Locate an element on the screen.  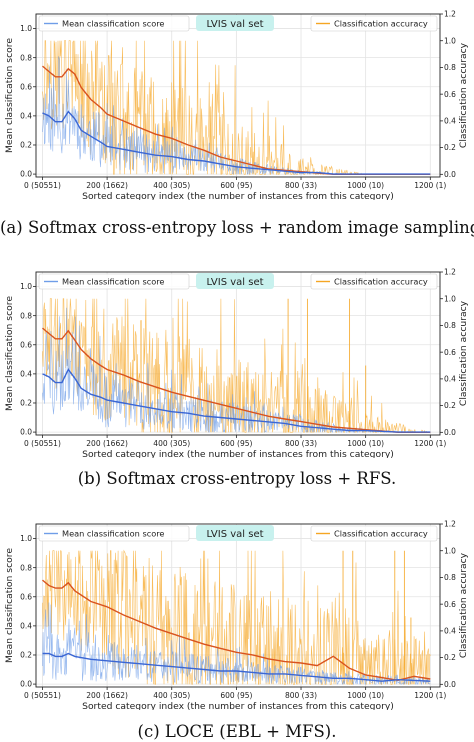
series-score-raw is located at coordinates (236, 644).